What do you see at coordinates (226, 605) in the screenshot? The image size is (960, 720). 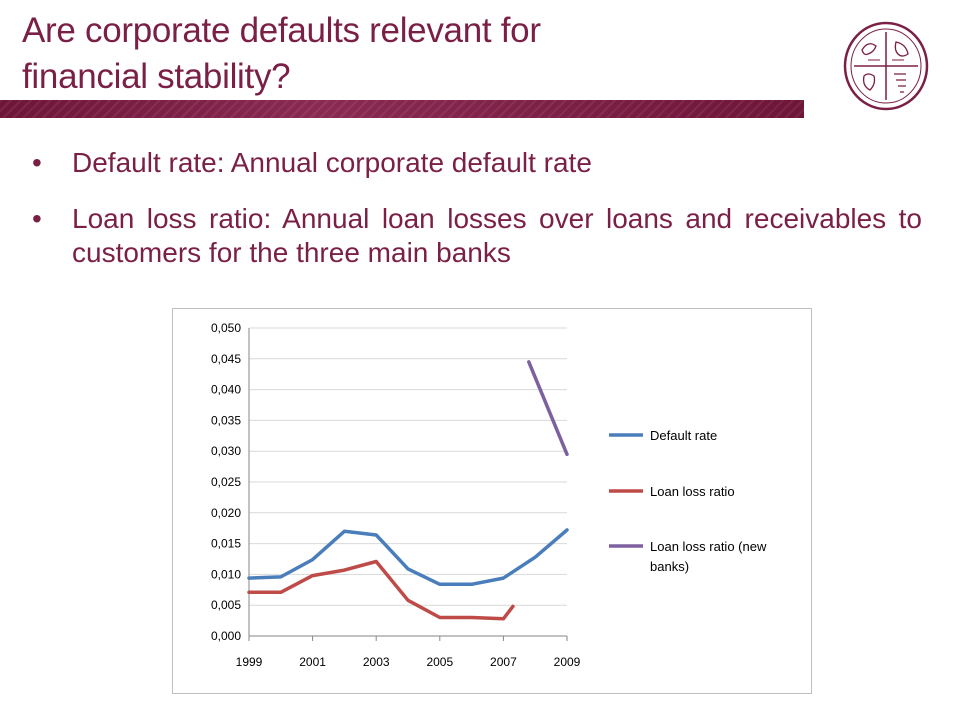 I see `y-tick-label: 0,005` at bounding box center [226, 605].